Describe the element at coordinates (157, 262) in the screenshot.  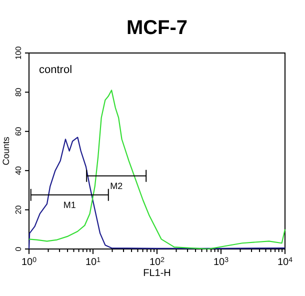
I see `x-tick-label: 10$^{2}$` at that location.